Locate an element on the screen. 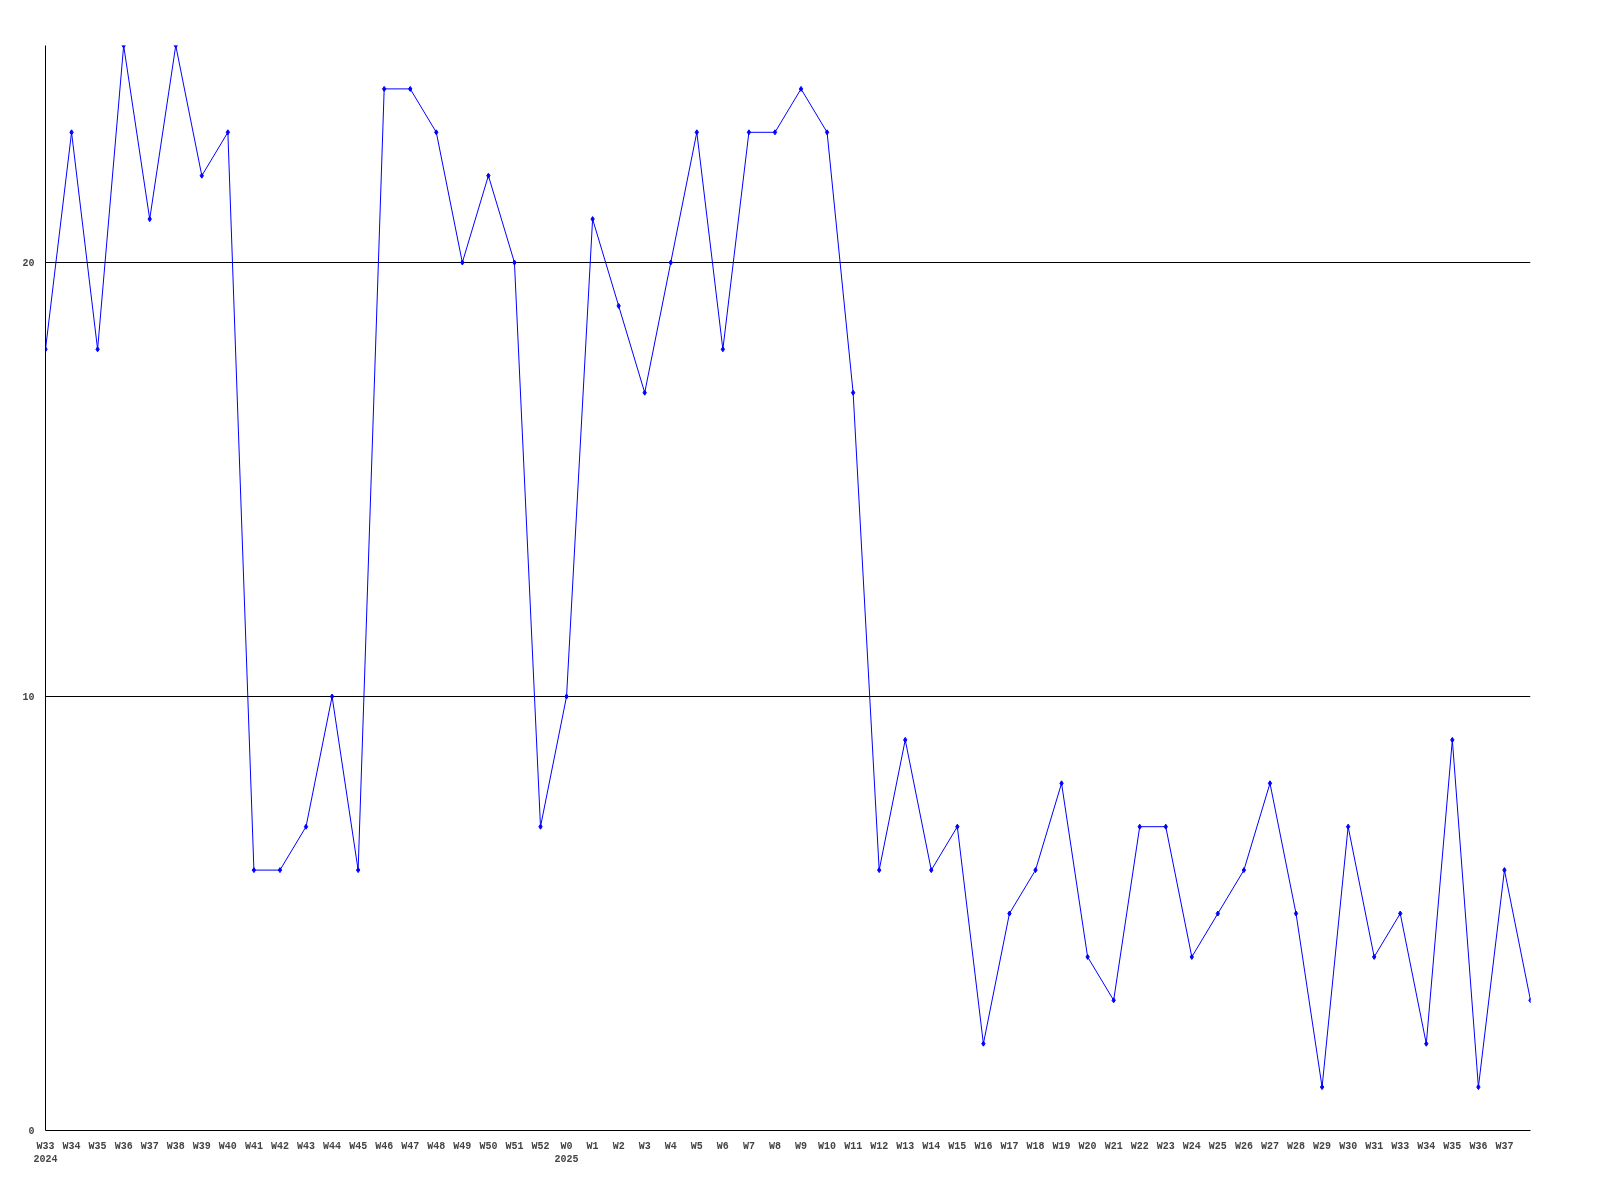 Image resolution: width=1600 pixels, height=1200 pixels. x-tick-label: W42 is located at coordinates (279, 1146).